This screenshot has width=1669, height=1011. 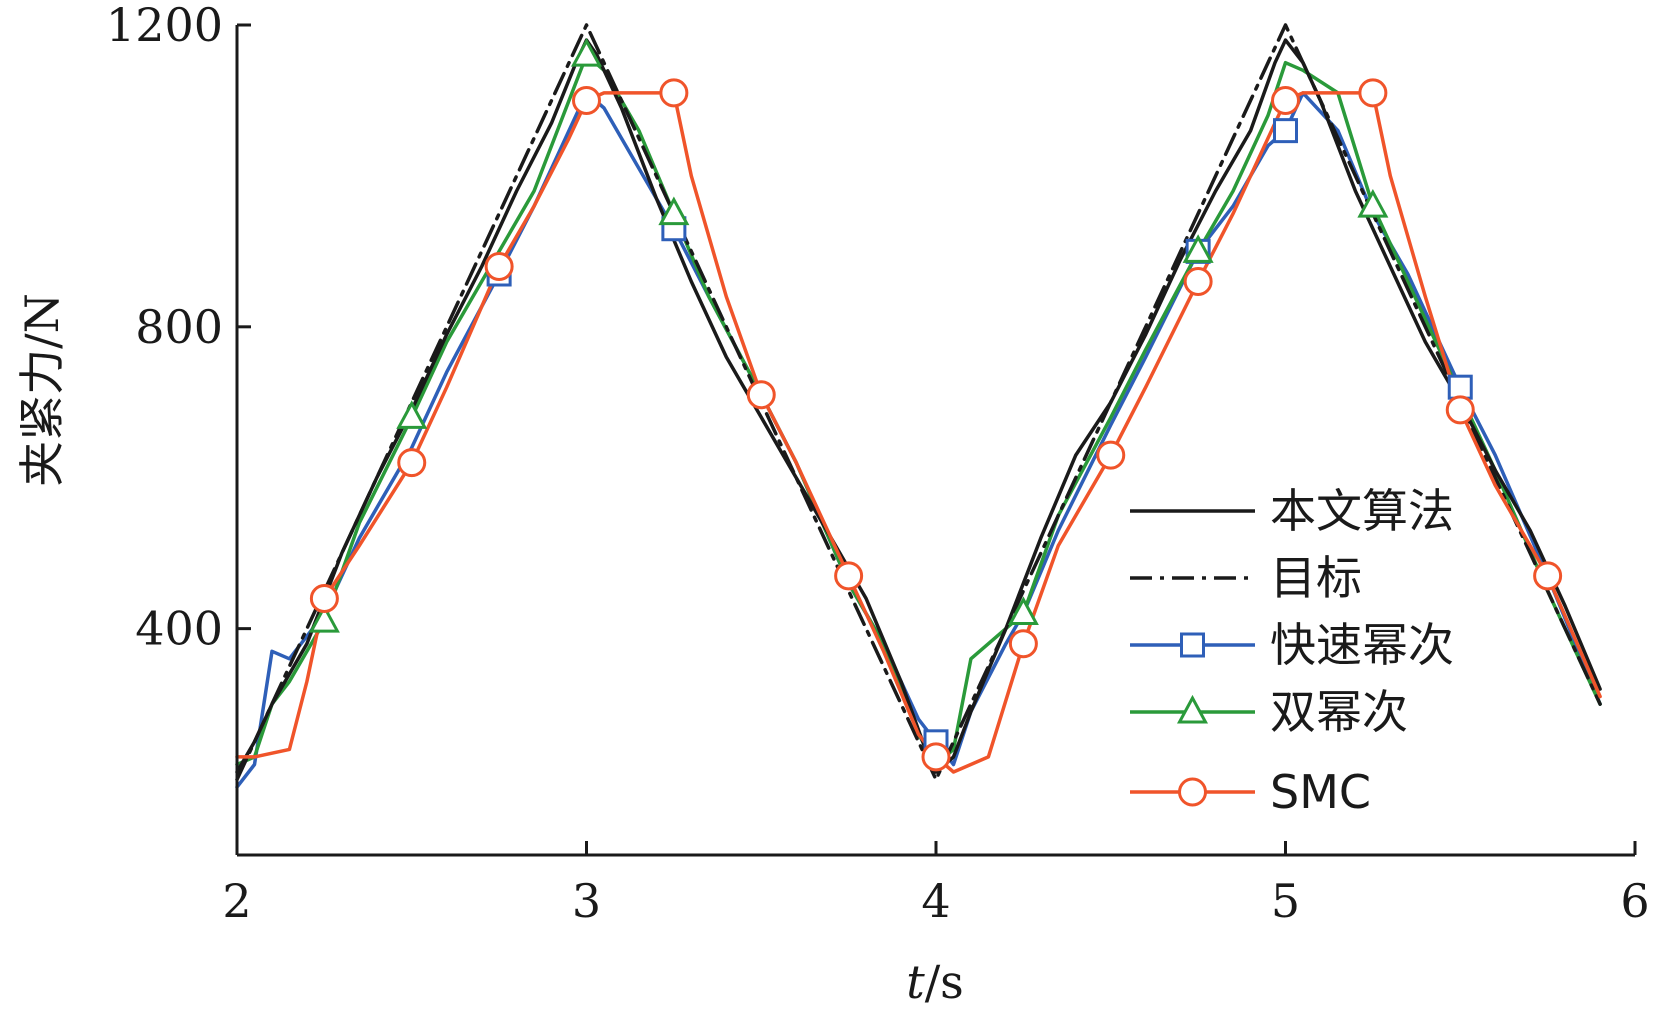 What do you see at coordinates (1362, 511) in the screenshot?
I see `legend-label: 本文算法` at bounding box center [1362, 511].